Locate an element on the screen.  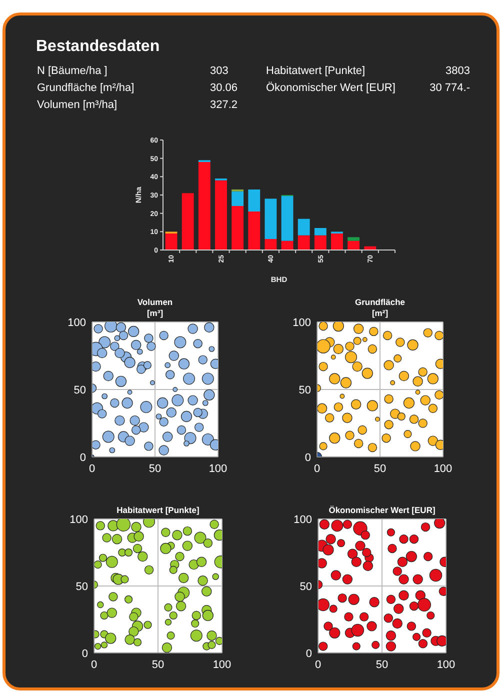
text: 3803 is located at coordinates (458, 71).